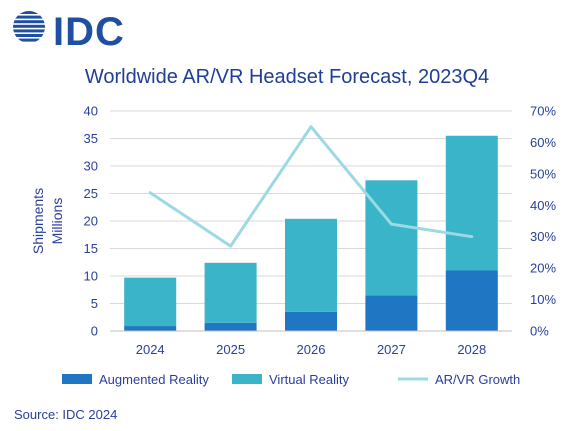 The height and width of the screenshot is (431, 574). What do you see at coordinates (471, 349) in the screenshot?
I see `x-tick-label: 2028` at bounding box center [471, 349].